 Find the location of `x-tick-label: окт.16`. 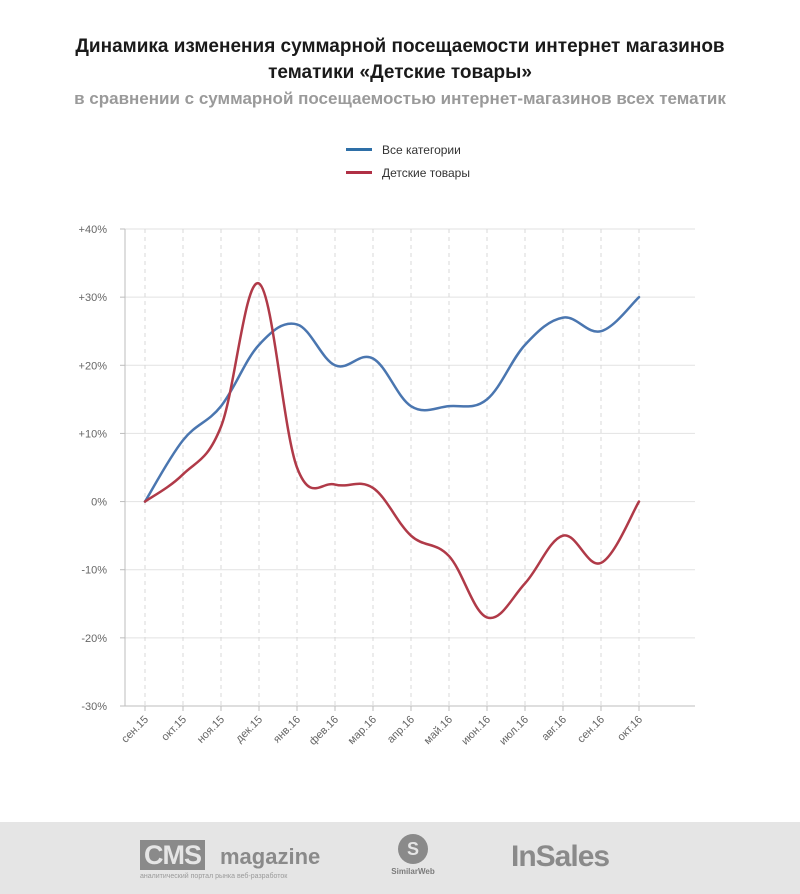

x-tick-label: окт.16 is located at coordinates (630, 729).